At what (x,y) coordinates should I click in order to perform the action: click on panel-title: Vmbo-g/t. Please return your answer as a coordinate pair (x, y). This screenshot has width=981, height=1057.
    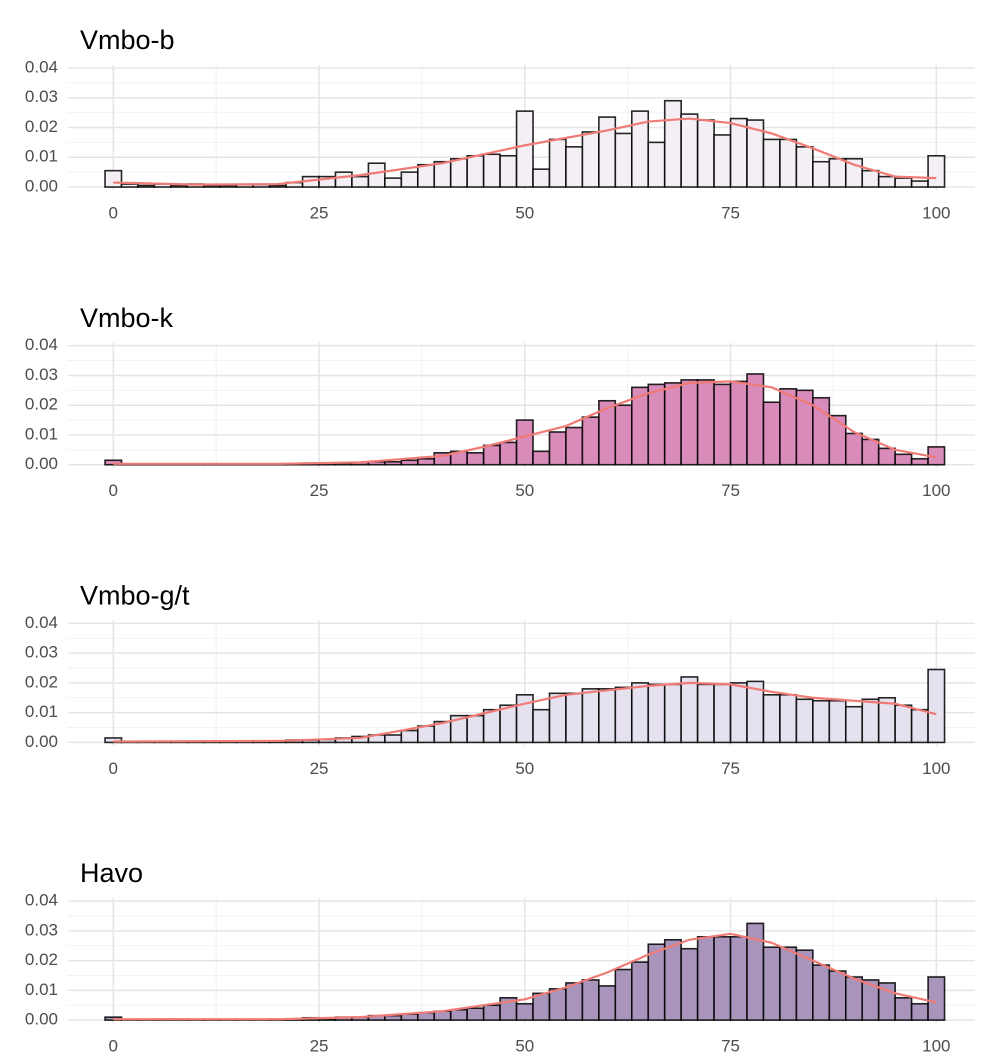
    Looking at the image, I should click on (135, 596).